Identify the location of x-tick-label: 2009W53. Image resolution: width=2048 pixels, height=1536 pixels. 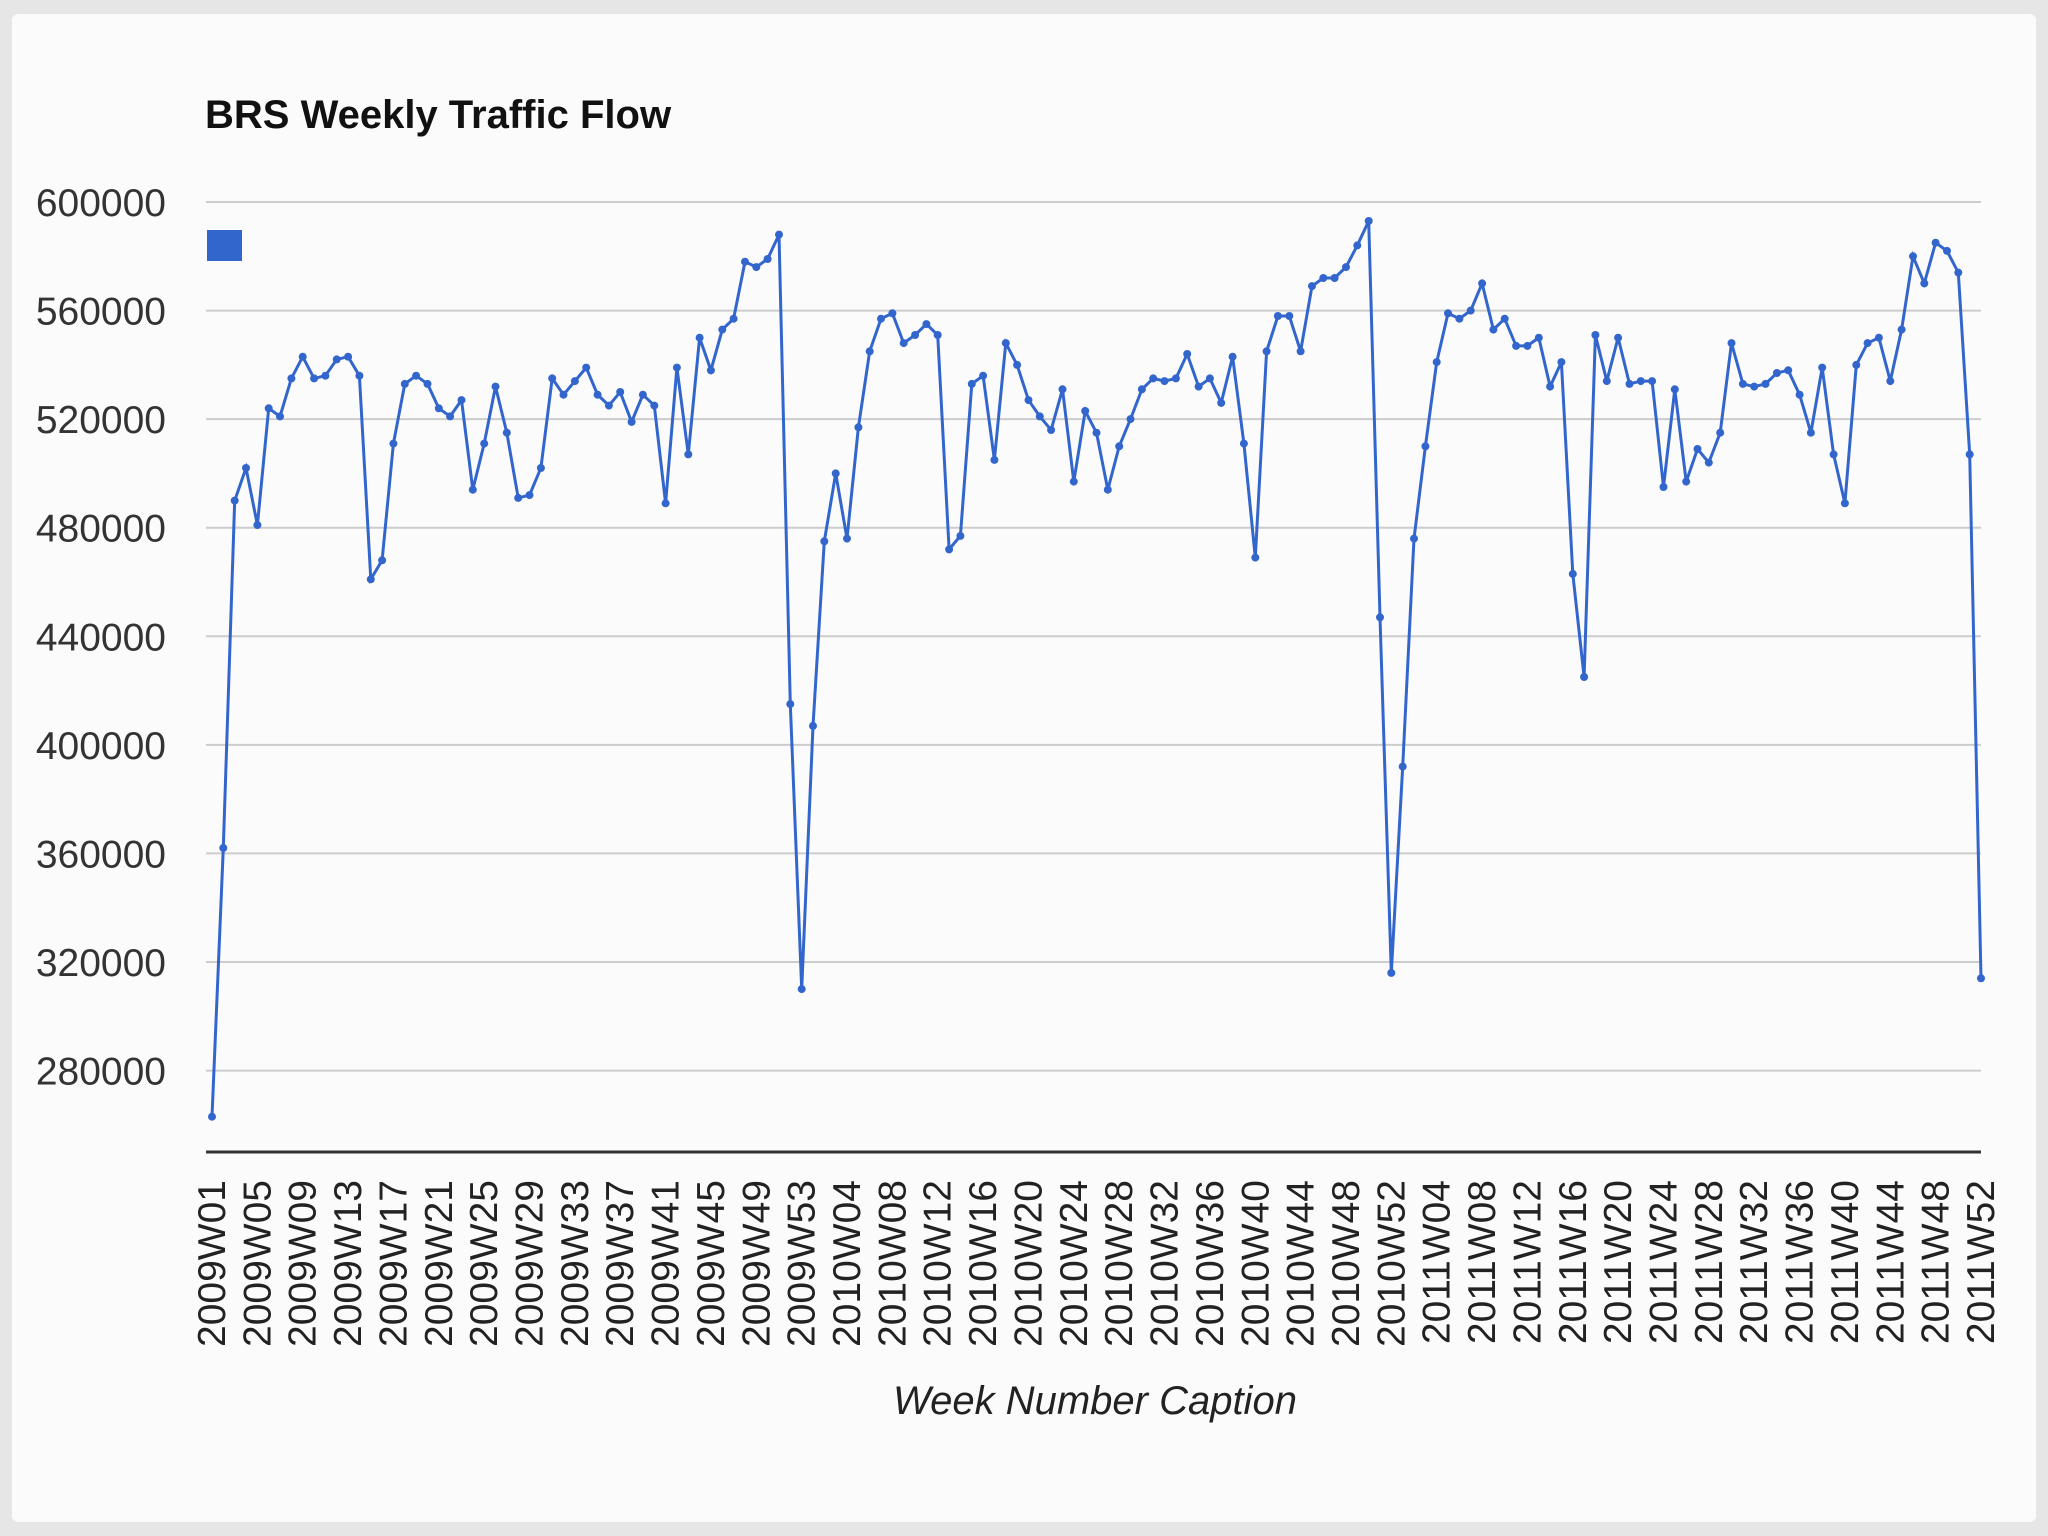
(802, 1263).